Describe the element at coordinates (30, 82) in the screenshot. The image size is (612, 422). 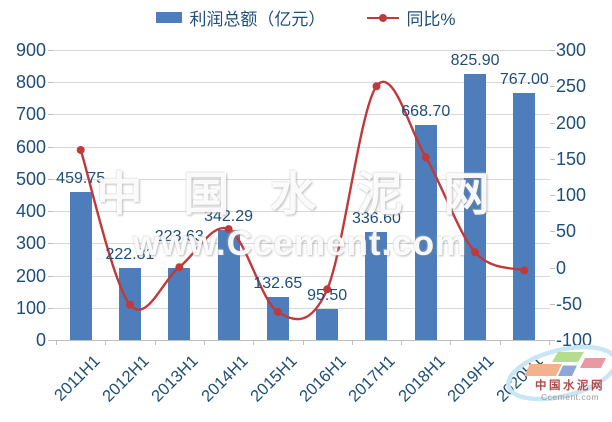
I see `left-axis-tick-label: 800` at that location.